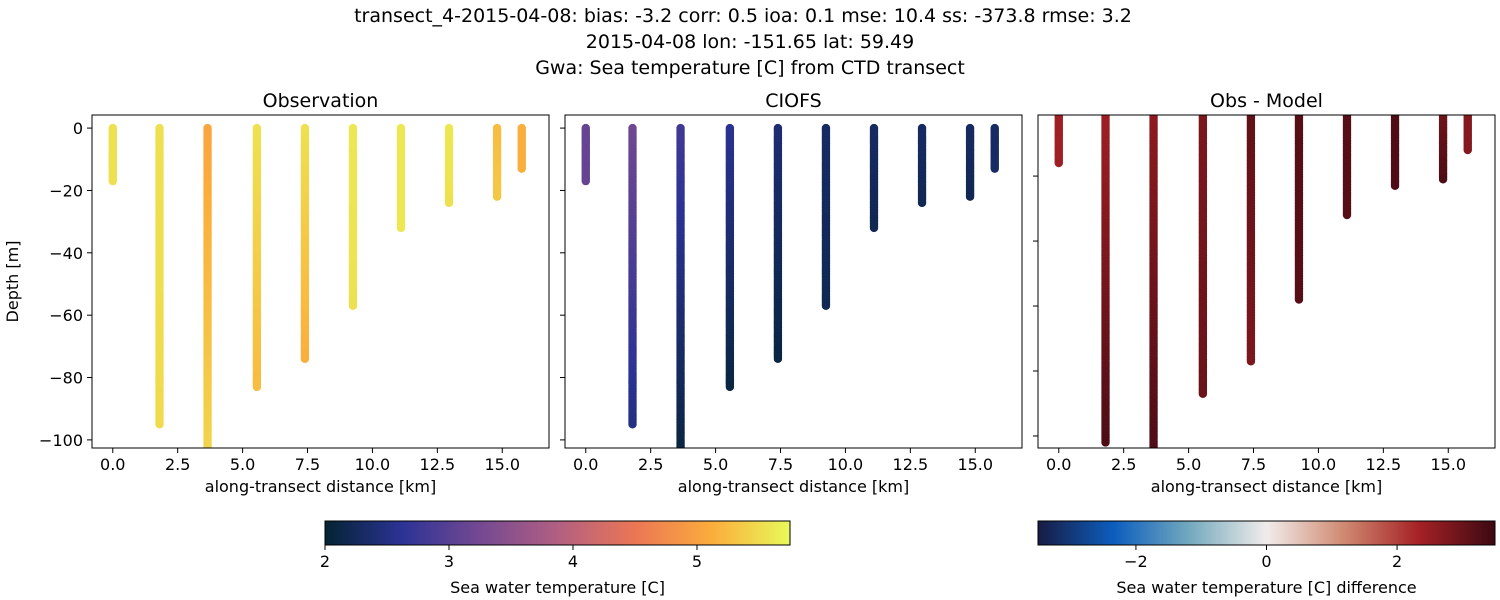 This screenshot has width=1500, height=600. Describe the element at coordinates (12, 282) in the screenshot. I see `y-axis-label: Depth [m]` at that location.